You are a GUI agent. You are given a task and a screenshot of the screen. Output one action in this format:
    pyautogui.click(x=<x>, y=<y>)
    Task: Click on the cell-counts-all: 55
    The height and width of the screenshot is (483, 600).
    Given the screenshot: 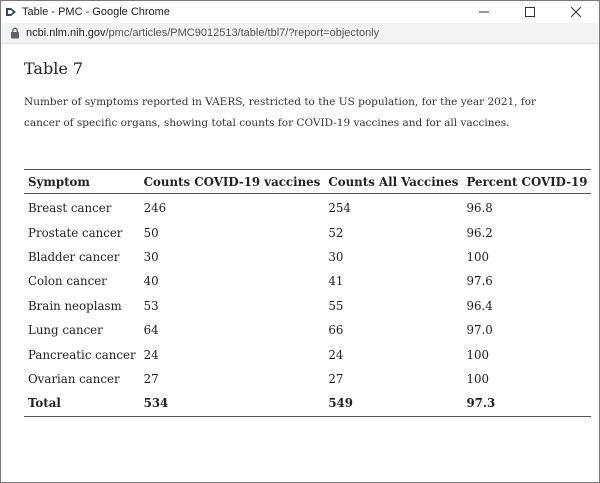 What is the action you would take?
    pyautogui.click(x=336, y=305)
    